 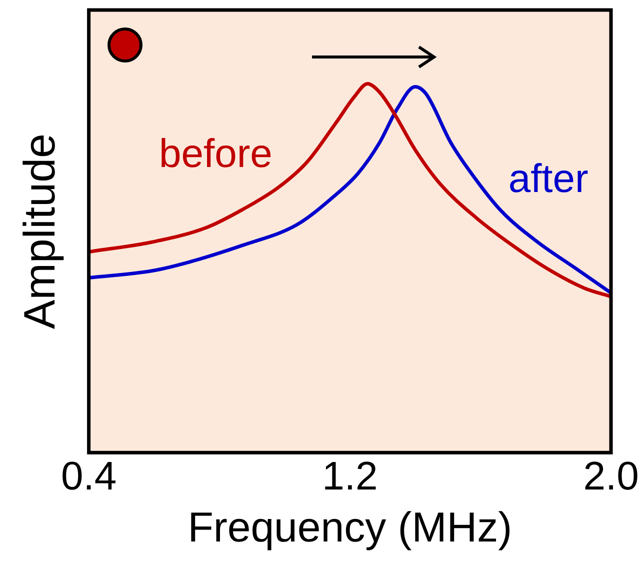 What do you see at coordinates (350, 526) in the screenshot?
I see `x-axis-title: Frequency (MHz)` at bounding box center [350, 526].